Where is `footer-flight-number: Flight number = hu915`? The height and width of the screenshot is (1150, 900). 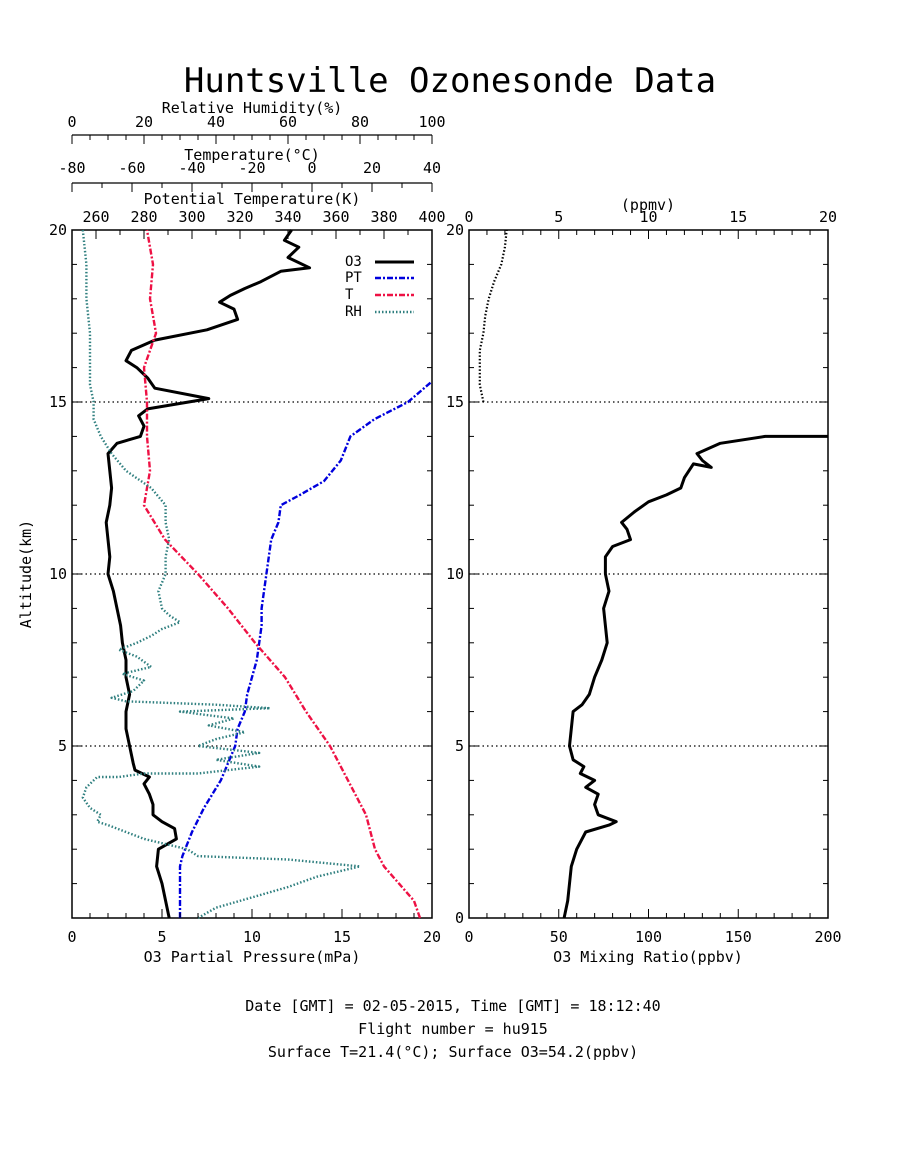 footer-flight-number: Flight number = hu915 is located at coordinates (453, 1029).